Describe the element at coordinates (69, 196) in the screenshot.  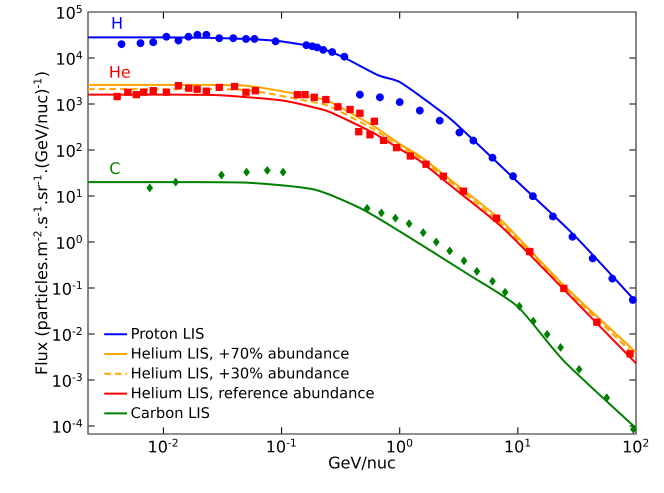
I see `y-tick-label: 10$^{1}$` at that location.